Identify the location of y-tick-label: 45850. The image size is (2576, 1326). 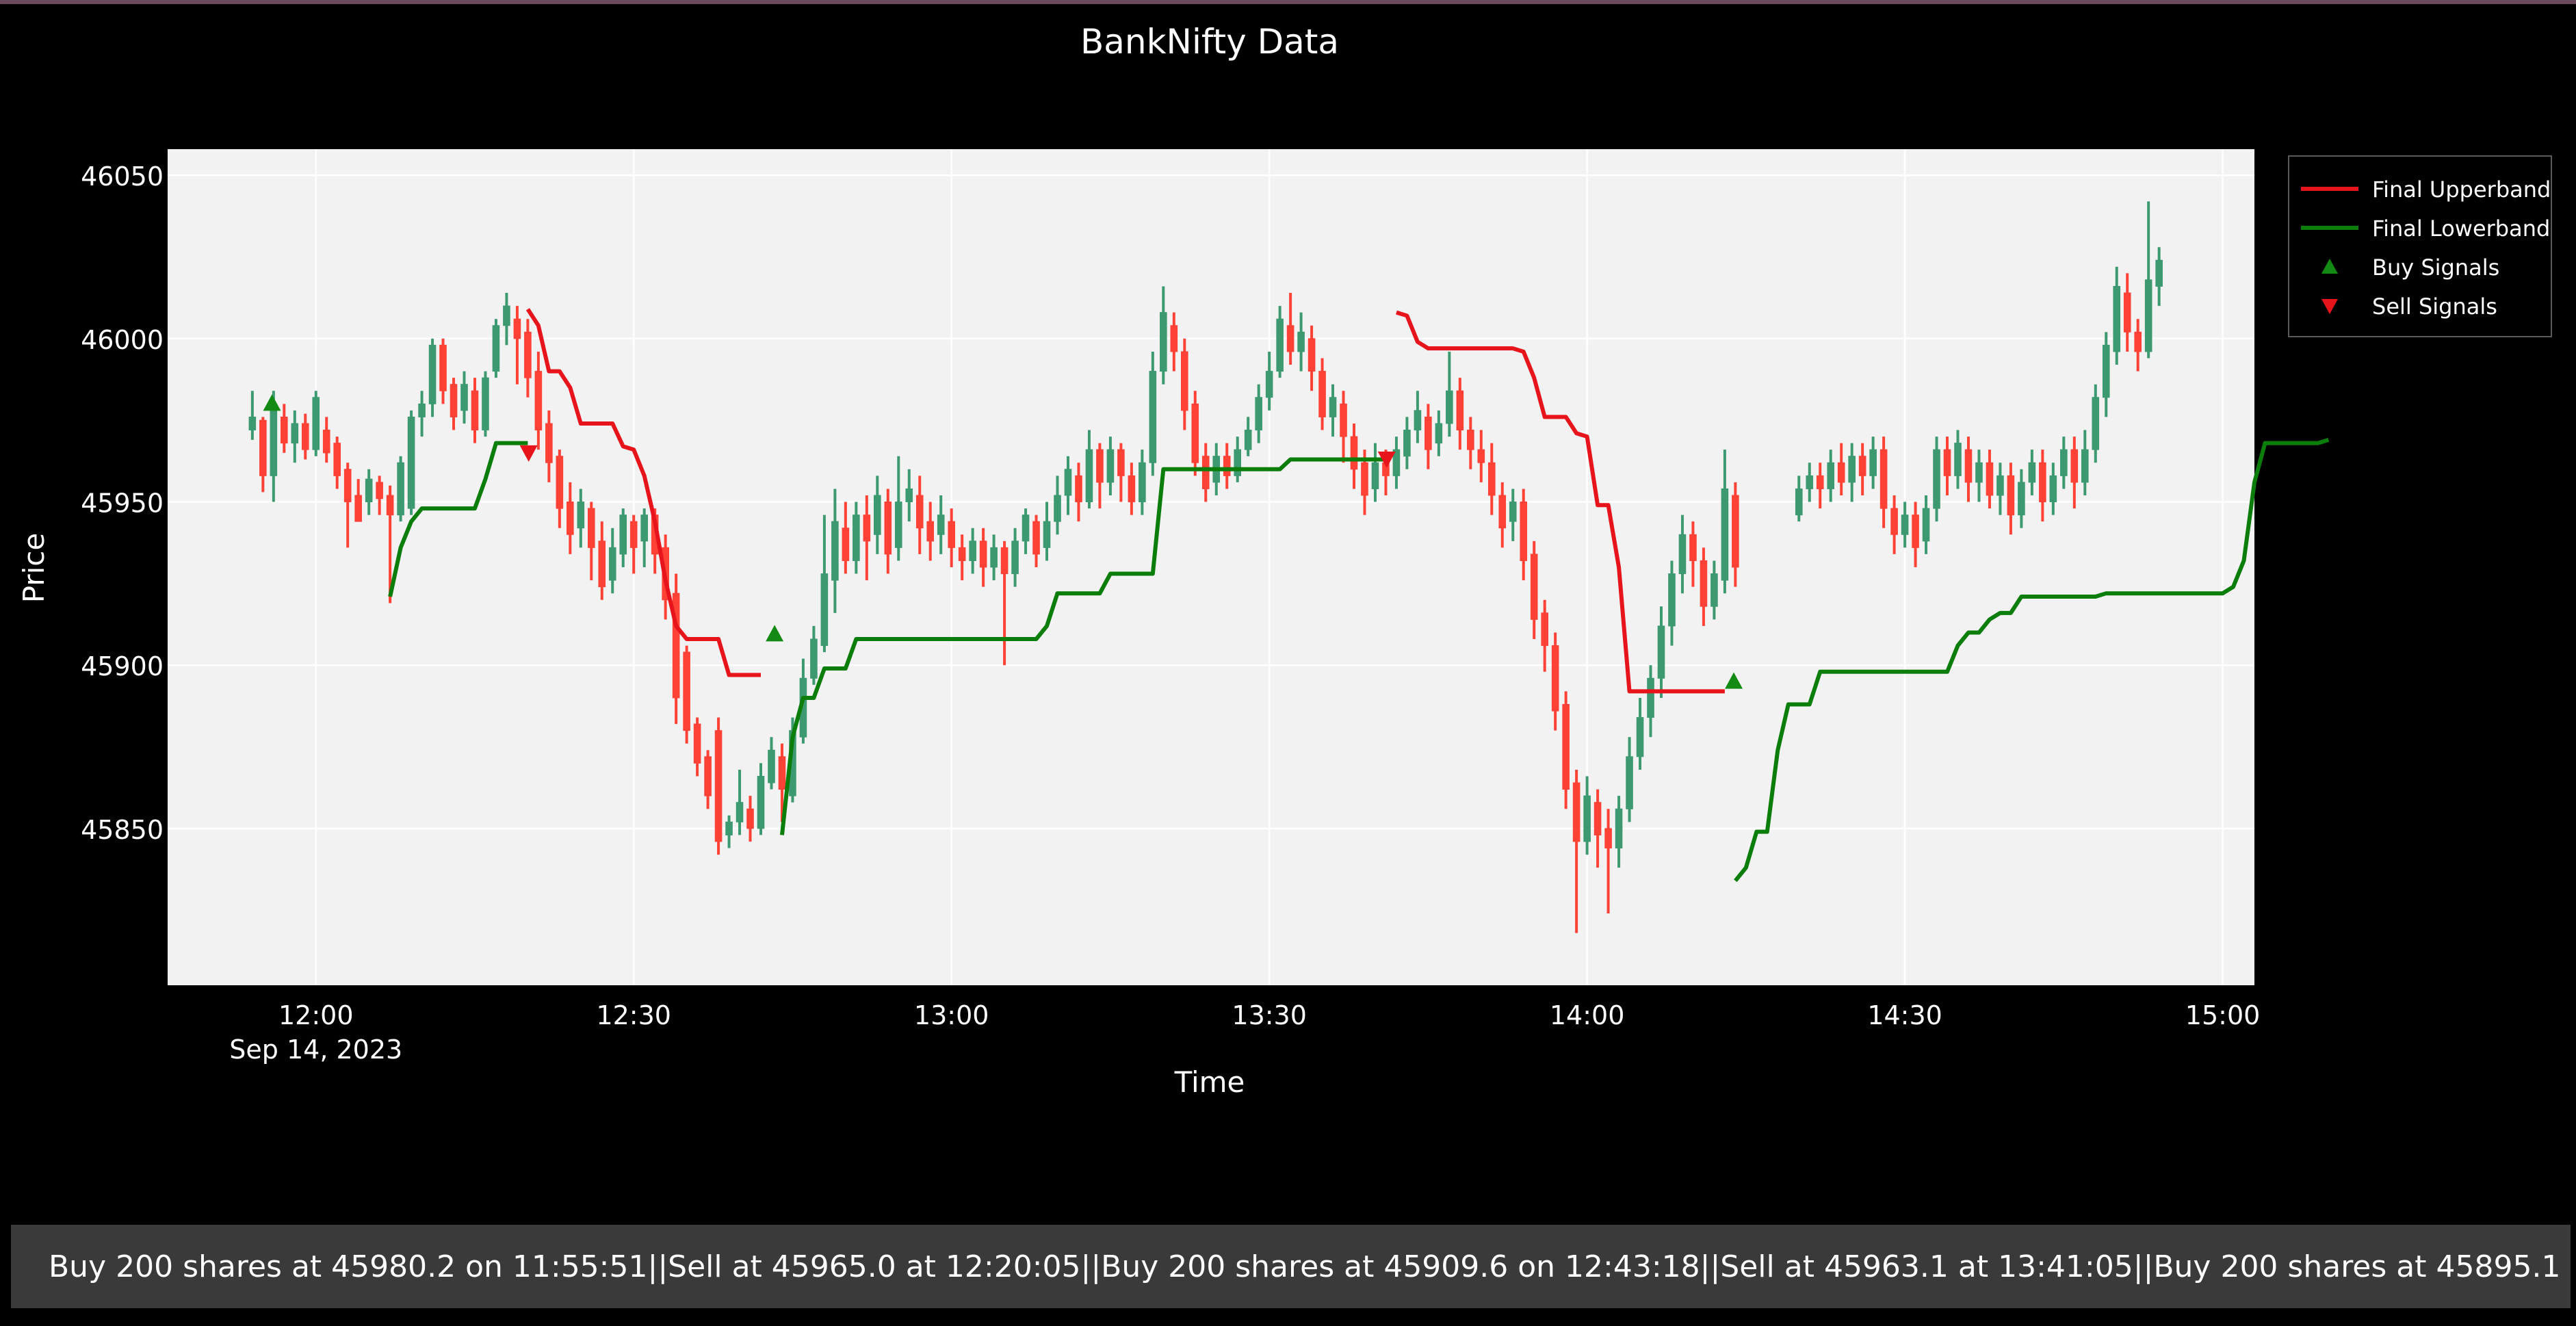
(123, 830).